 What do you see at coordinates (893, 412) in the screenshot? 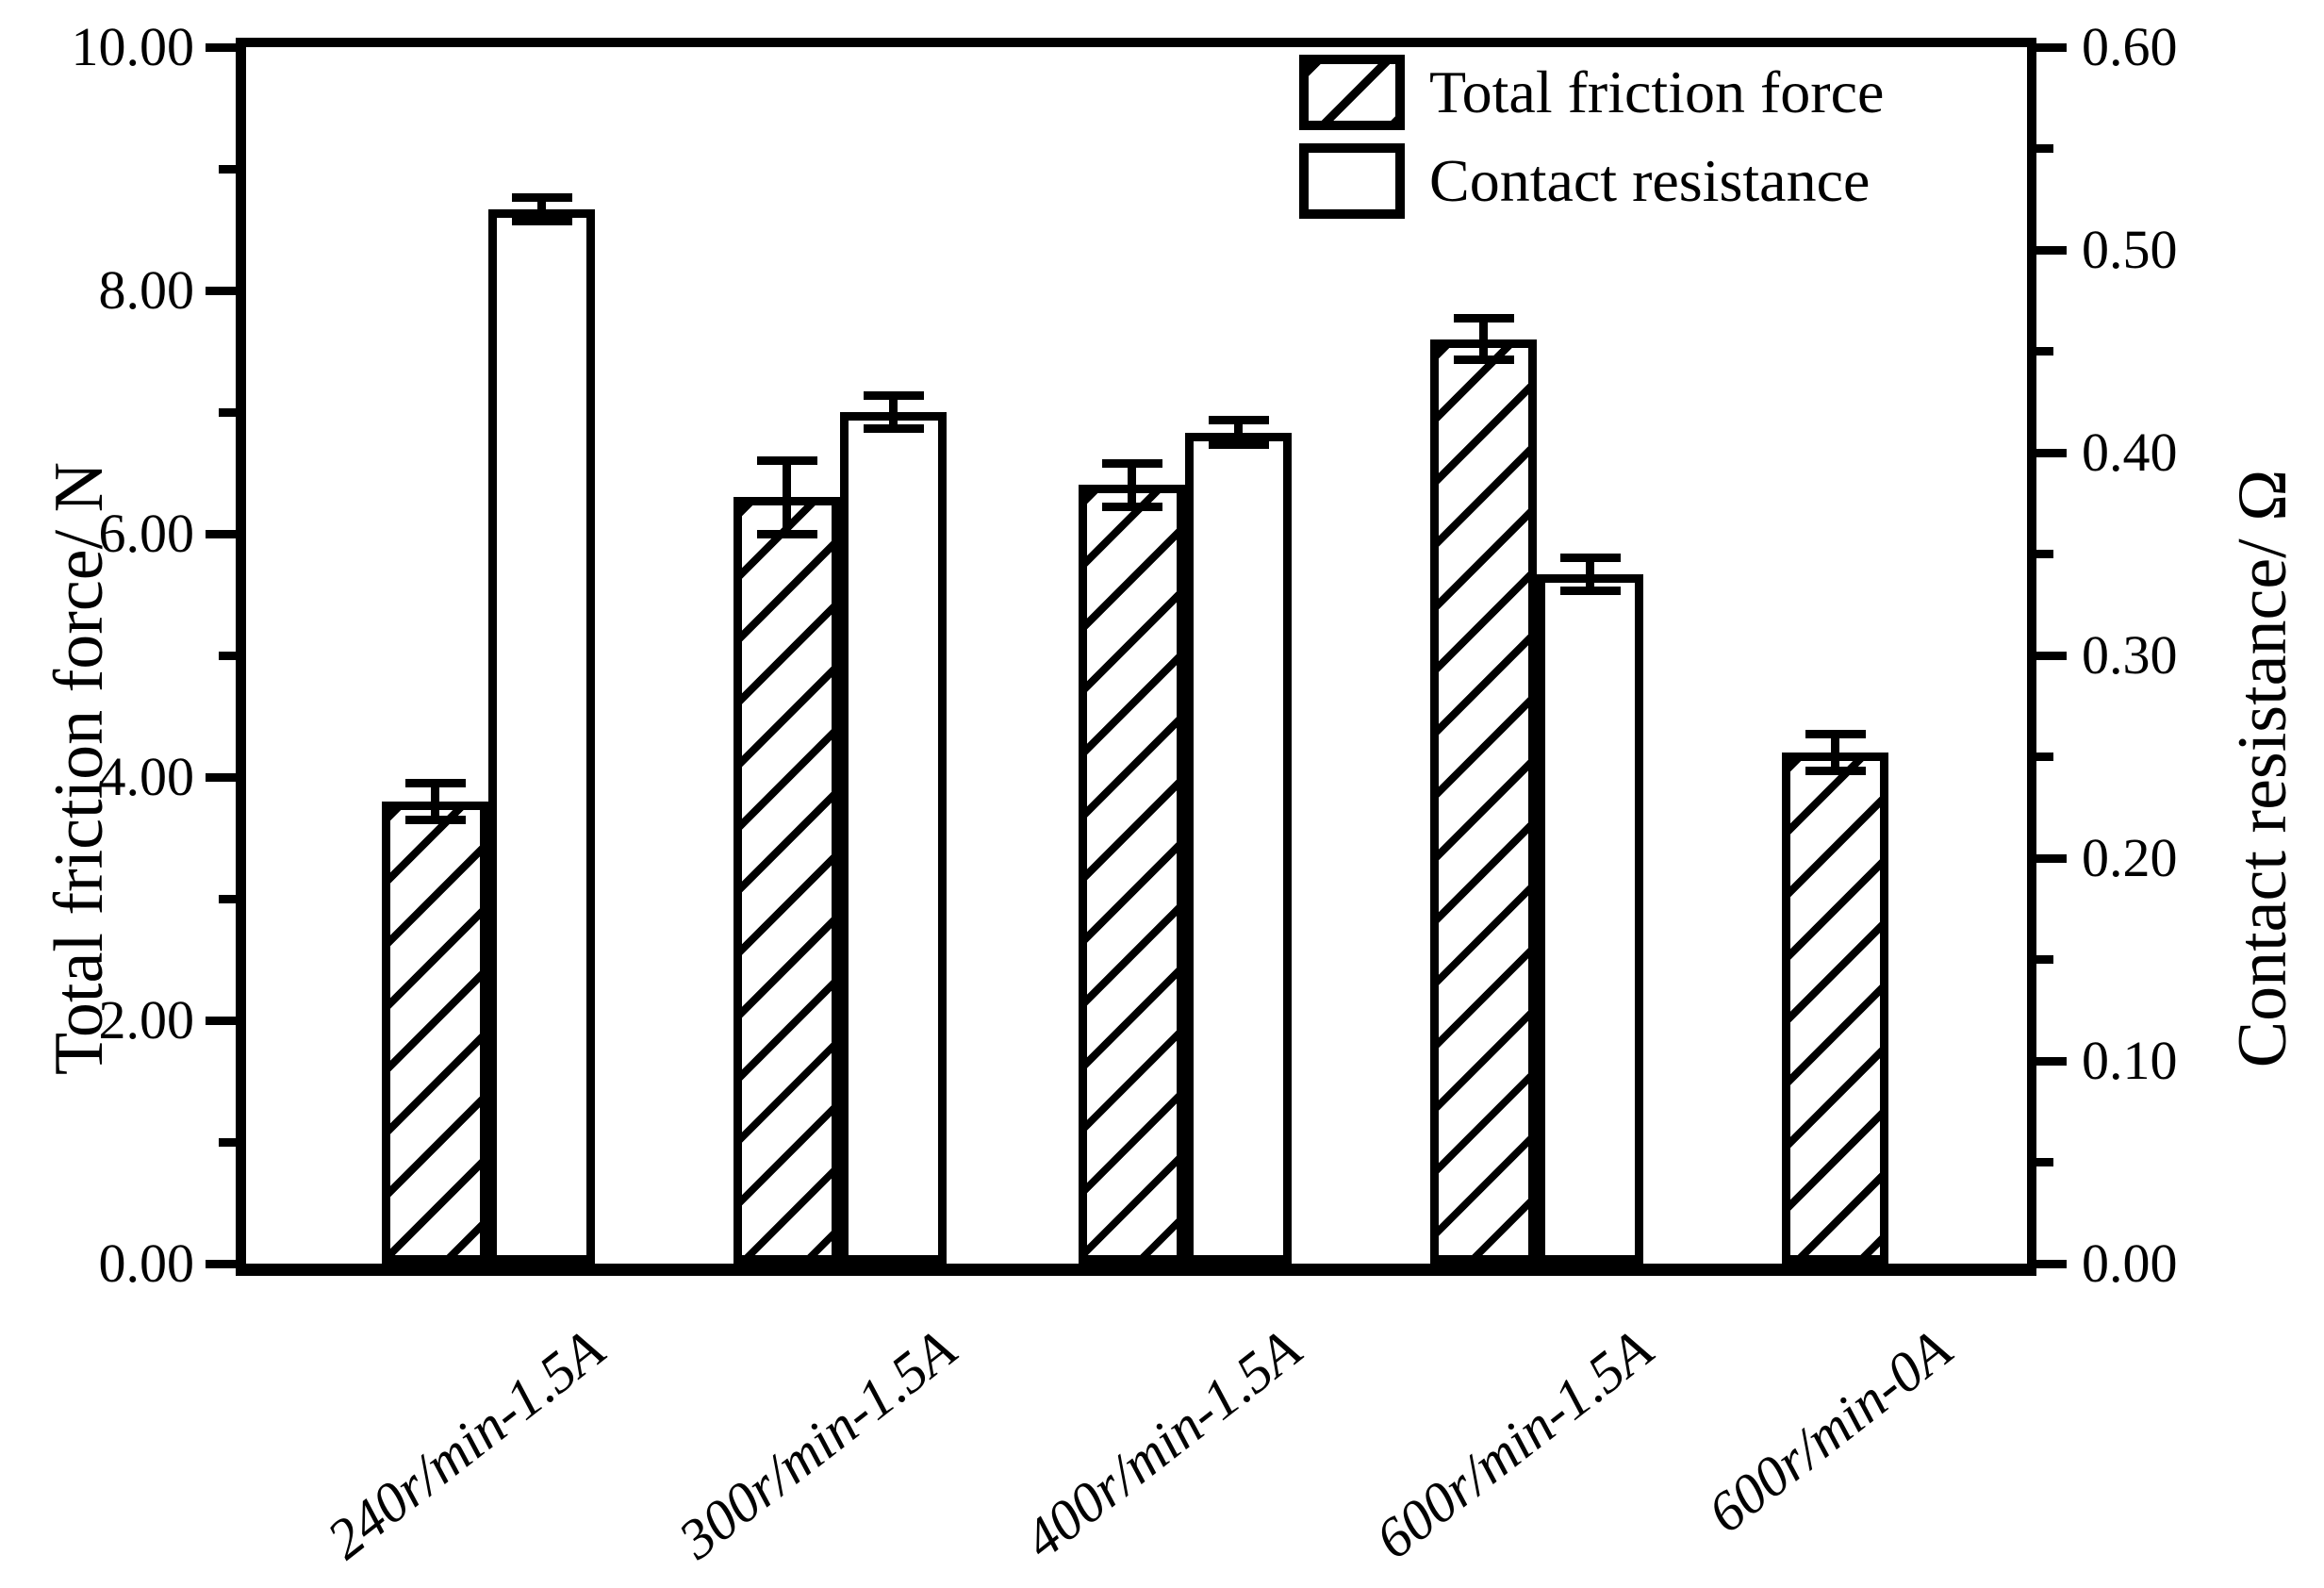
I see `error-bar-resistance-1-line` at bounding box center [893, 412].